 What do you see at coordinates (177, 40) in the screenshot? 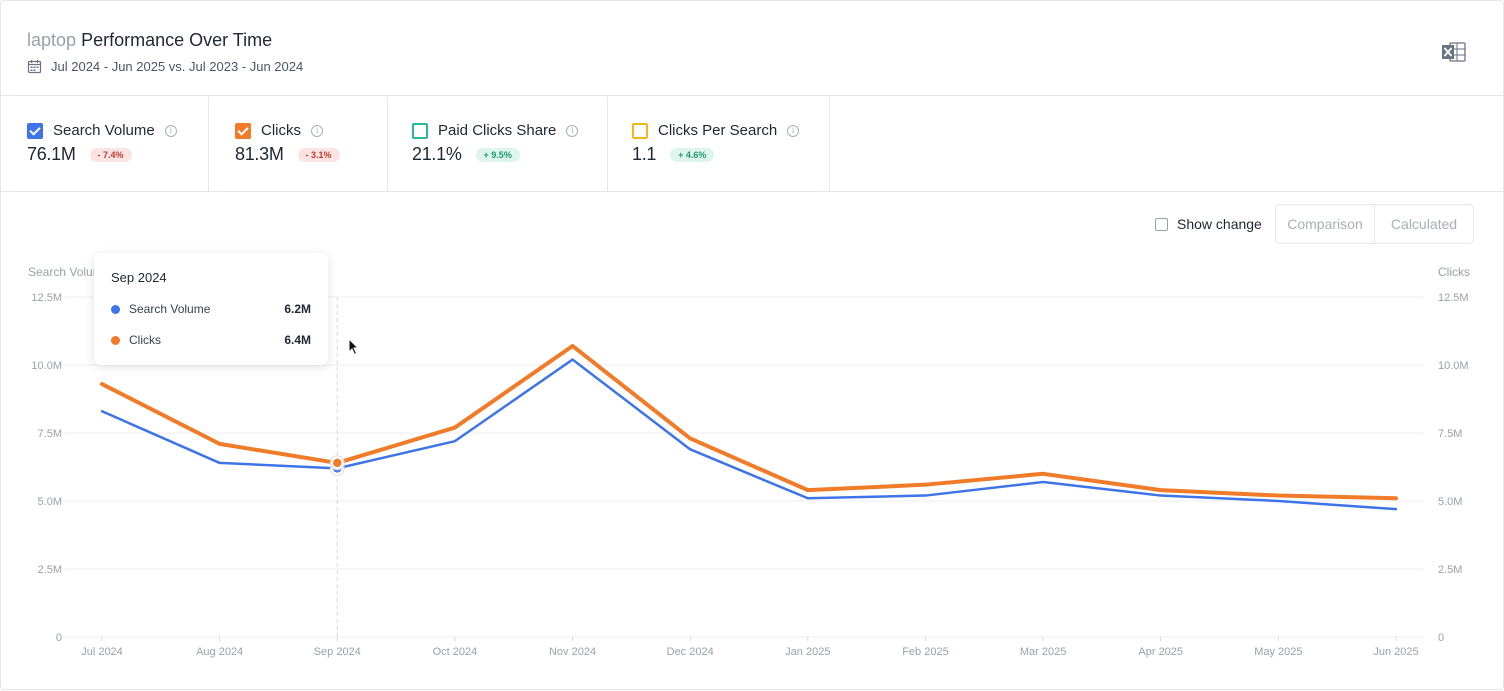
I see `title-text: Performance Over Time` at bounding box center [177, 40].